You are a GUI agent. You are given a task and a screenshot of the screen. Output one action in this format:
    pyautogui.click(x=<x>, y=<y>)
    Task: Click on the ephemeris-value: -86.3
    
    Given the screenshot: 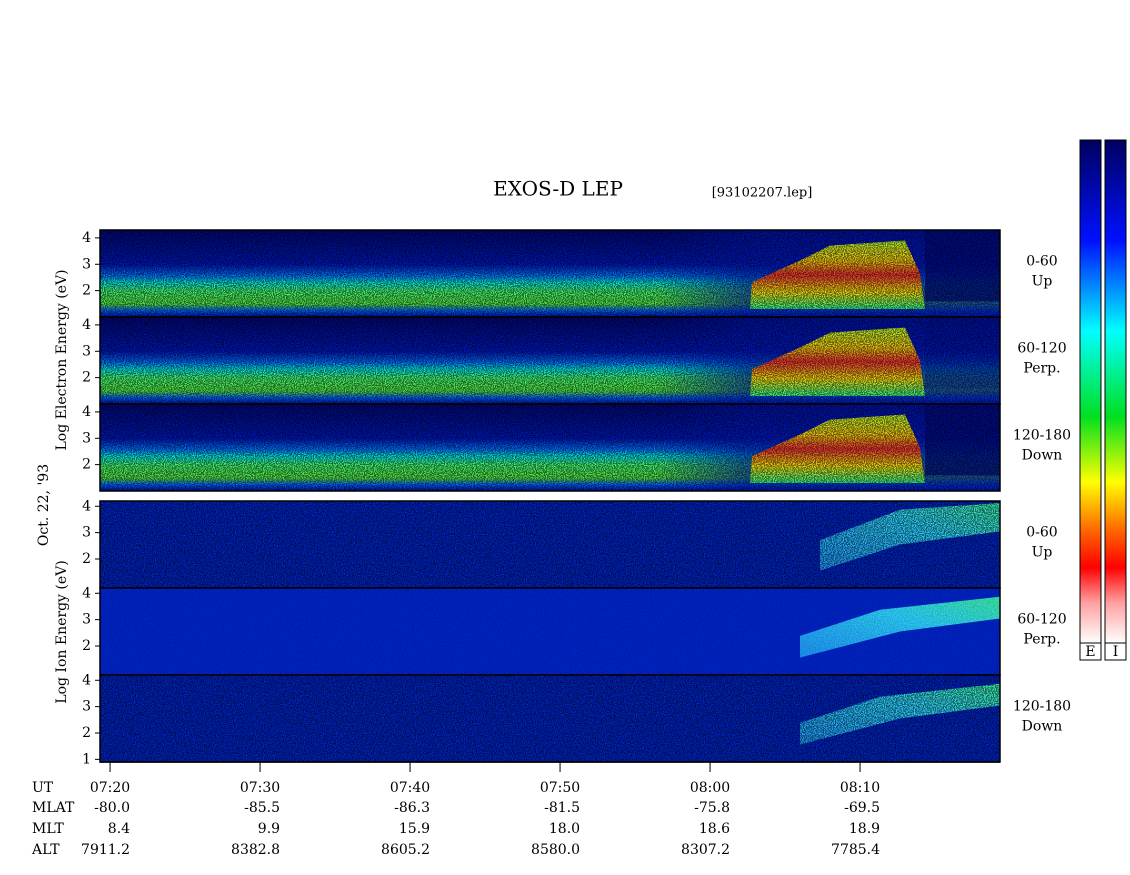 What is the action you would take?
    pyautogui.click(x=412, y=808)
    